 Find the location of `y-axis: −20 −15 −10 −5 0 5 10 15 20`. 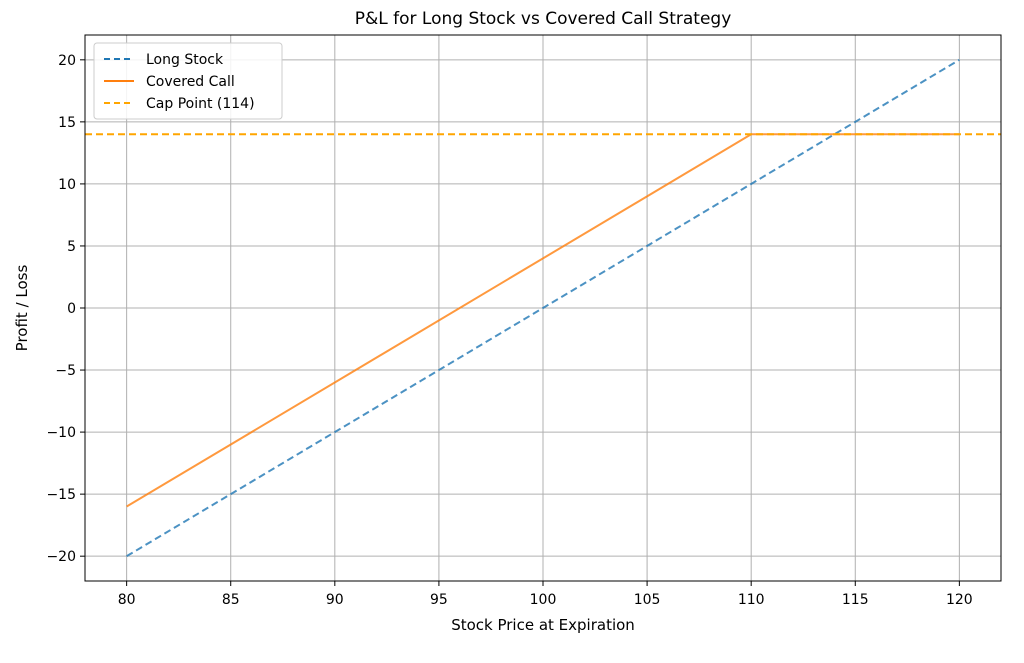

y-axis: −20 −15 −10 −5 0 5 10 15 20 is located at coordinates (65, 309).